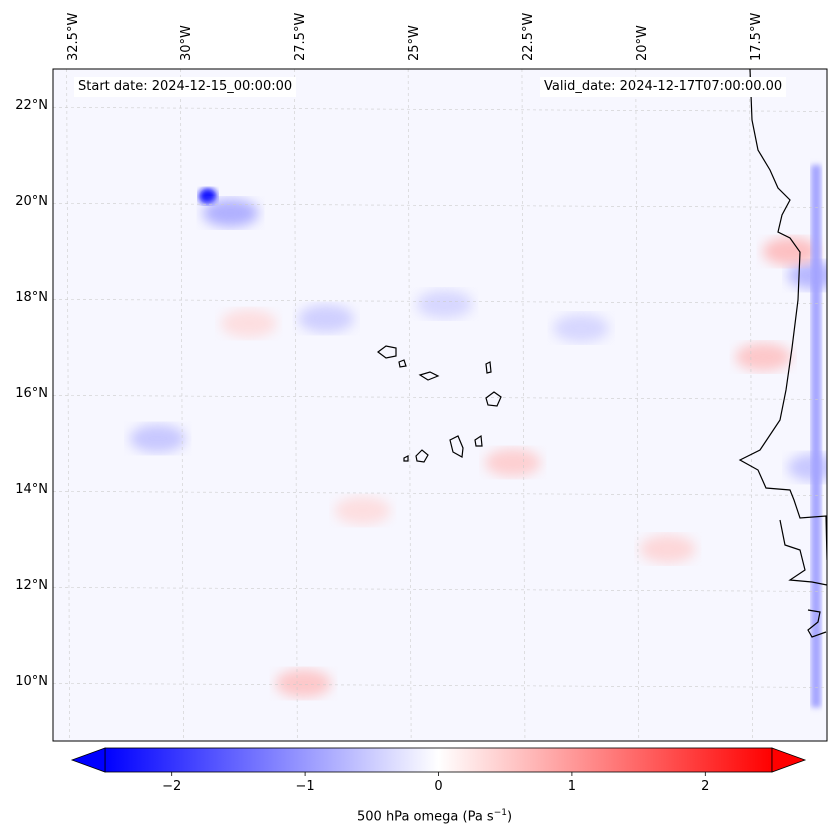  I want to click on longitude-label: 25°W, so click(415, 43).